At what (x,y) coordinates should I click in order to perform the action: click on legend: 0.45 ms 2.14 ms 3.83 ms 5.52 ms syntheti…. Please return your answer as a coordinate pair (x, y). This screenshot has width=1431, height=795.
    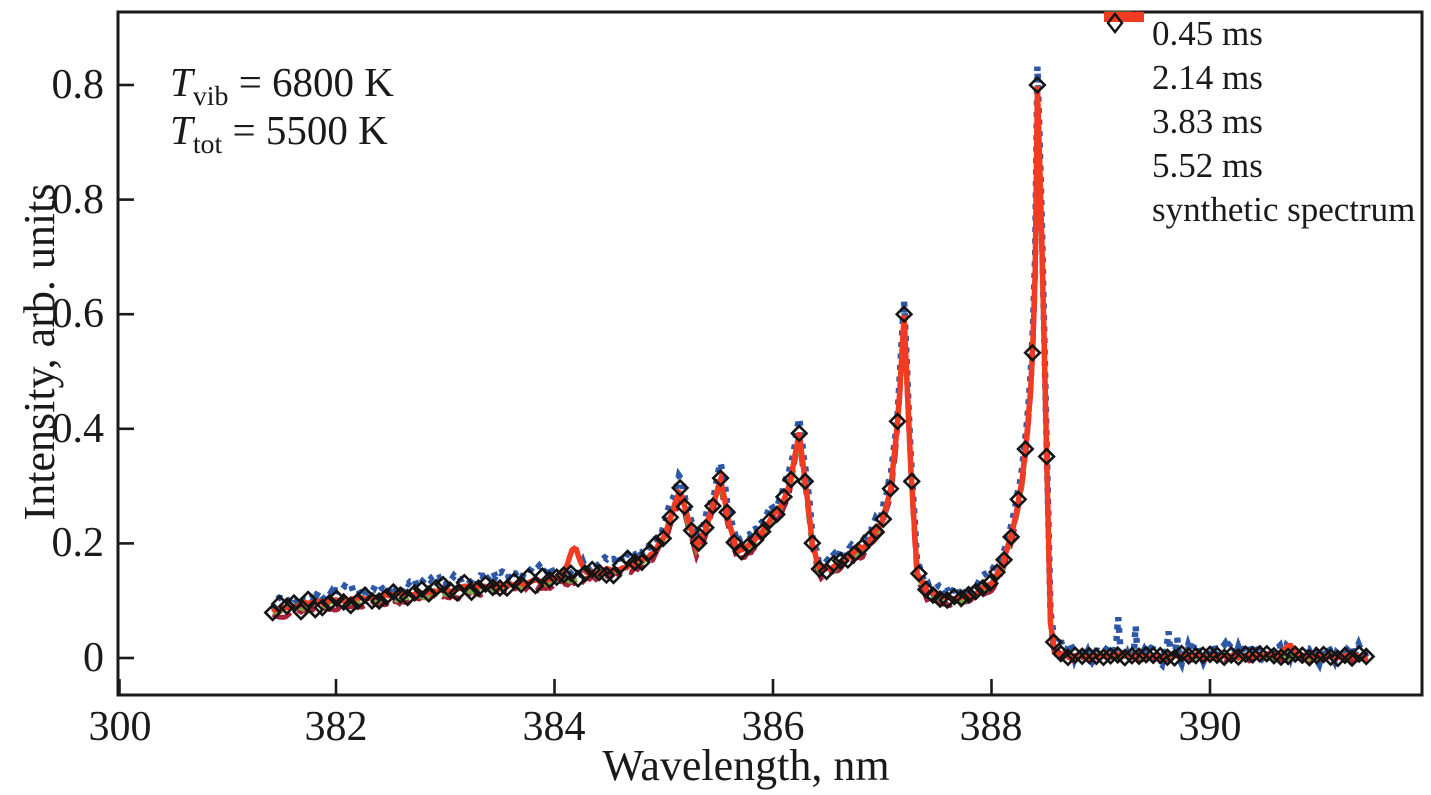
    Looking at the image, I should click on (1259, 121).